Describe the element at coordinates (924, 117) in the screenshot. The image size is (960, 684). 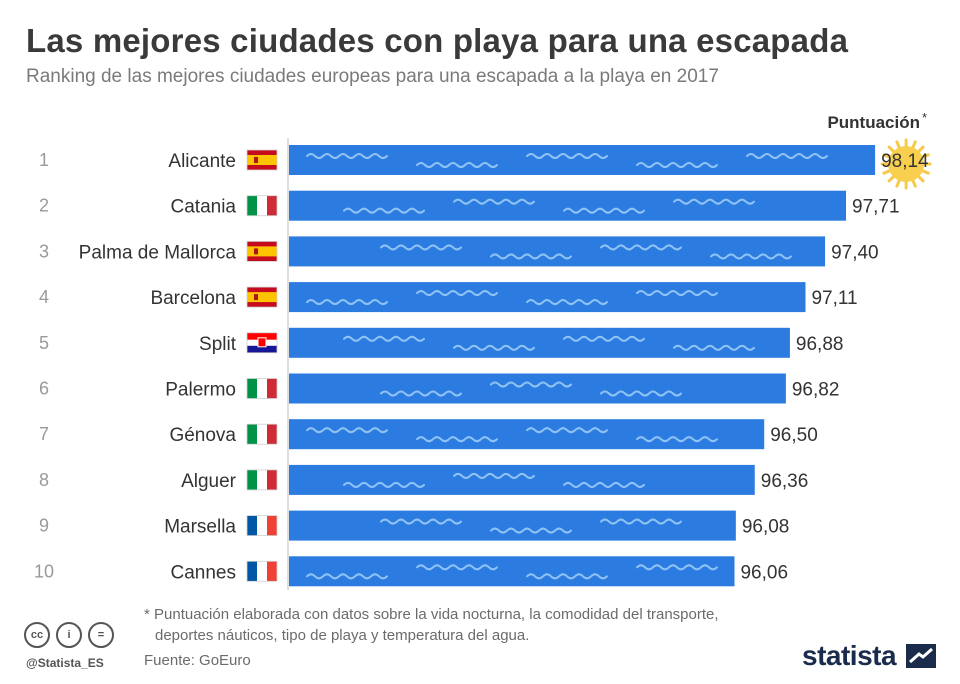
I see `value-header-asterisk: *` at that location.